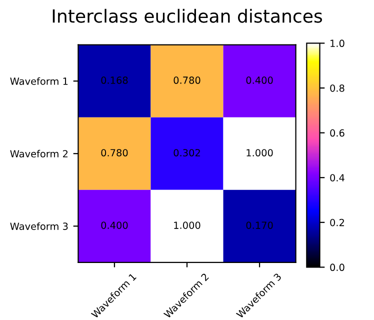 This screenshot has width=374, height=320. Describe the element at coordinates (337, 44) in the screenshot. I see `color-bar-label: 1.0` at that location.